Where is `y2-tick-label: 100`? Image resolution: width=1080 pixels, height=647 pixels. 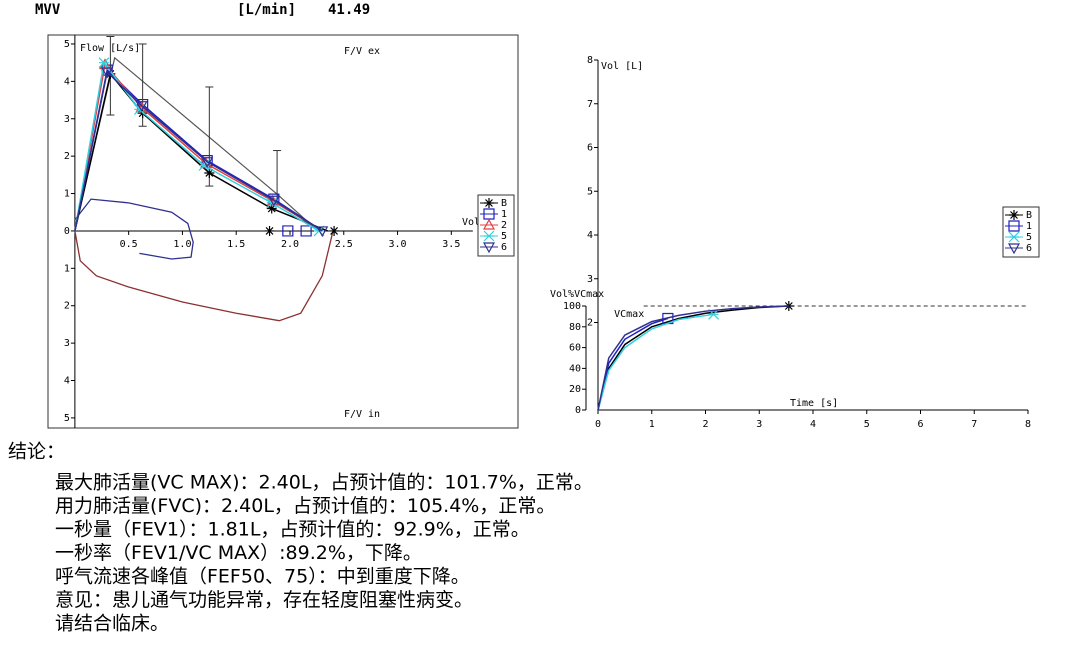
y2-tick-label: 100 is located at coordinates (572, 306).